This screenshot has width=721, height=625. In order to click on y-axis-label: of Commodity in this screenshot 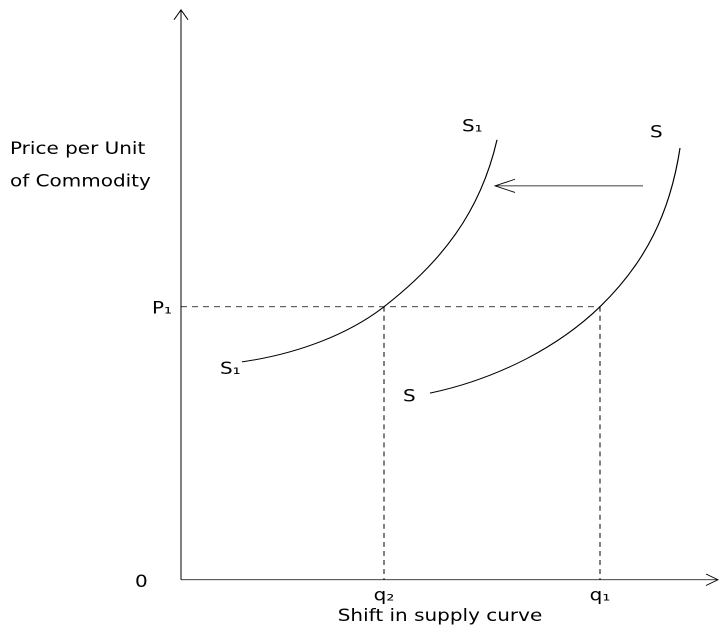, I will do `click(80, 181)`.